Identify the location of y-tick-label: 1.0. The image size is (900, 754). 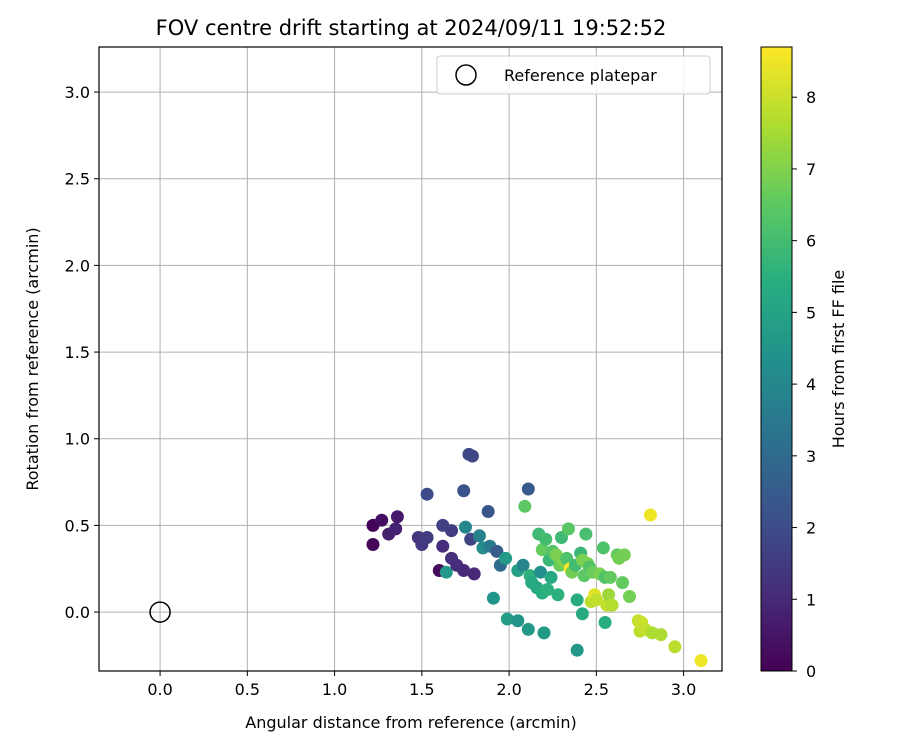
(77, 439).